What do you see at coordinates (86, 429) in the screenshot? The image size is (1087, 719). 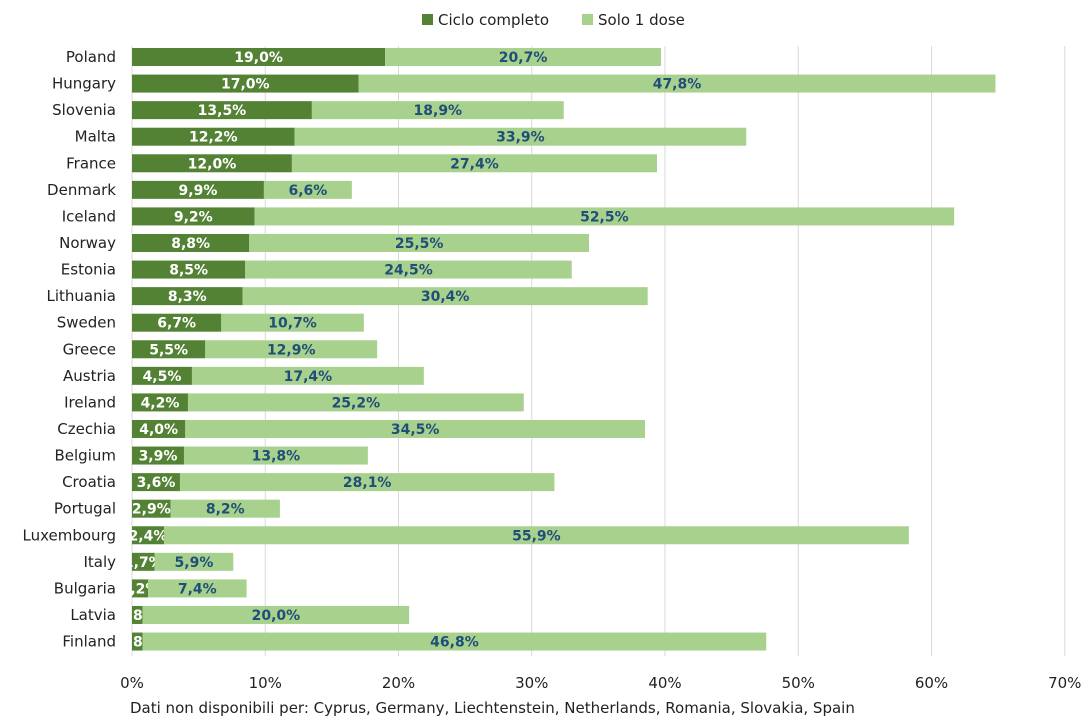 I see `category-label-14: Czechia` at bounding box center [86, 429].